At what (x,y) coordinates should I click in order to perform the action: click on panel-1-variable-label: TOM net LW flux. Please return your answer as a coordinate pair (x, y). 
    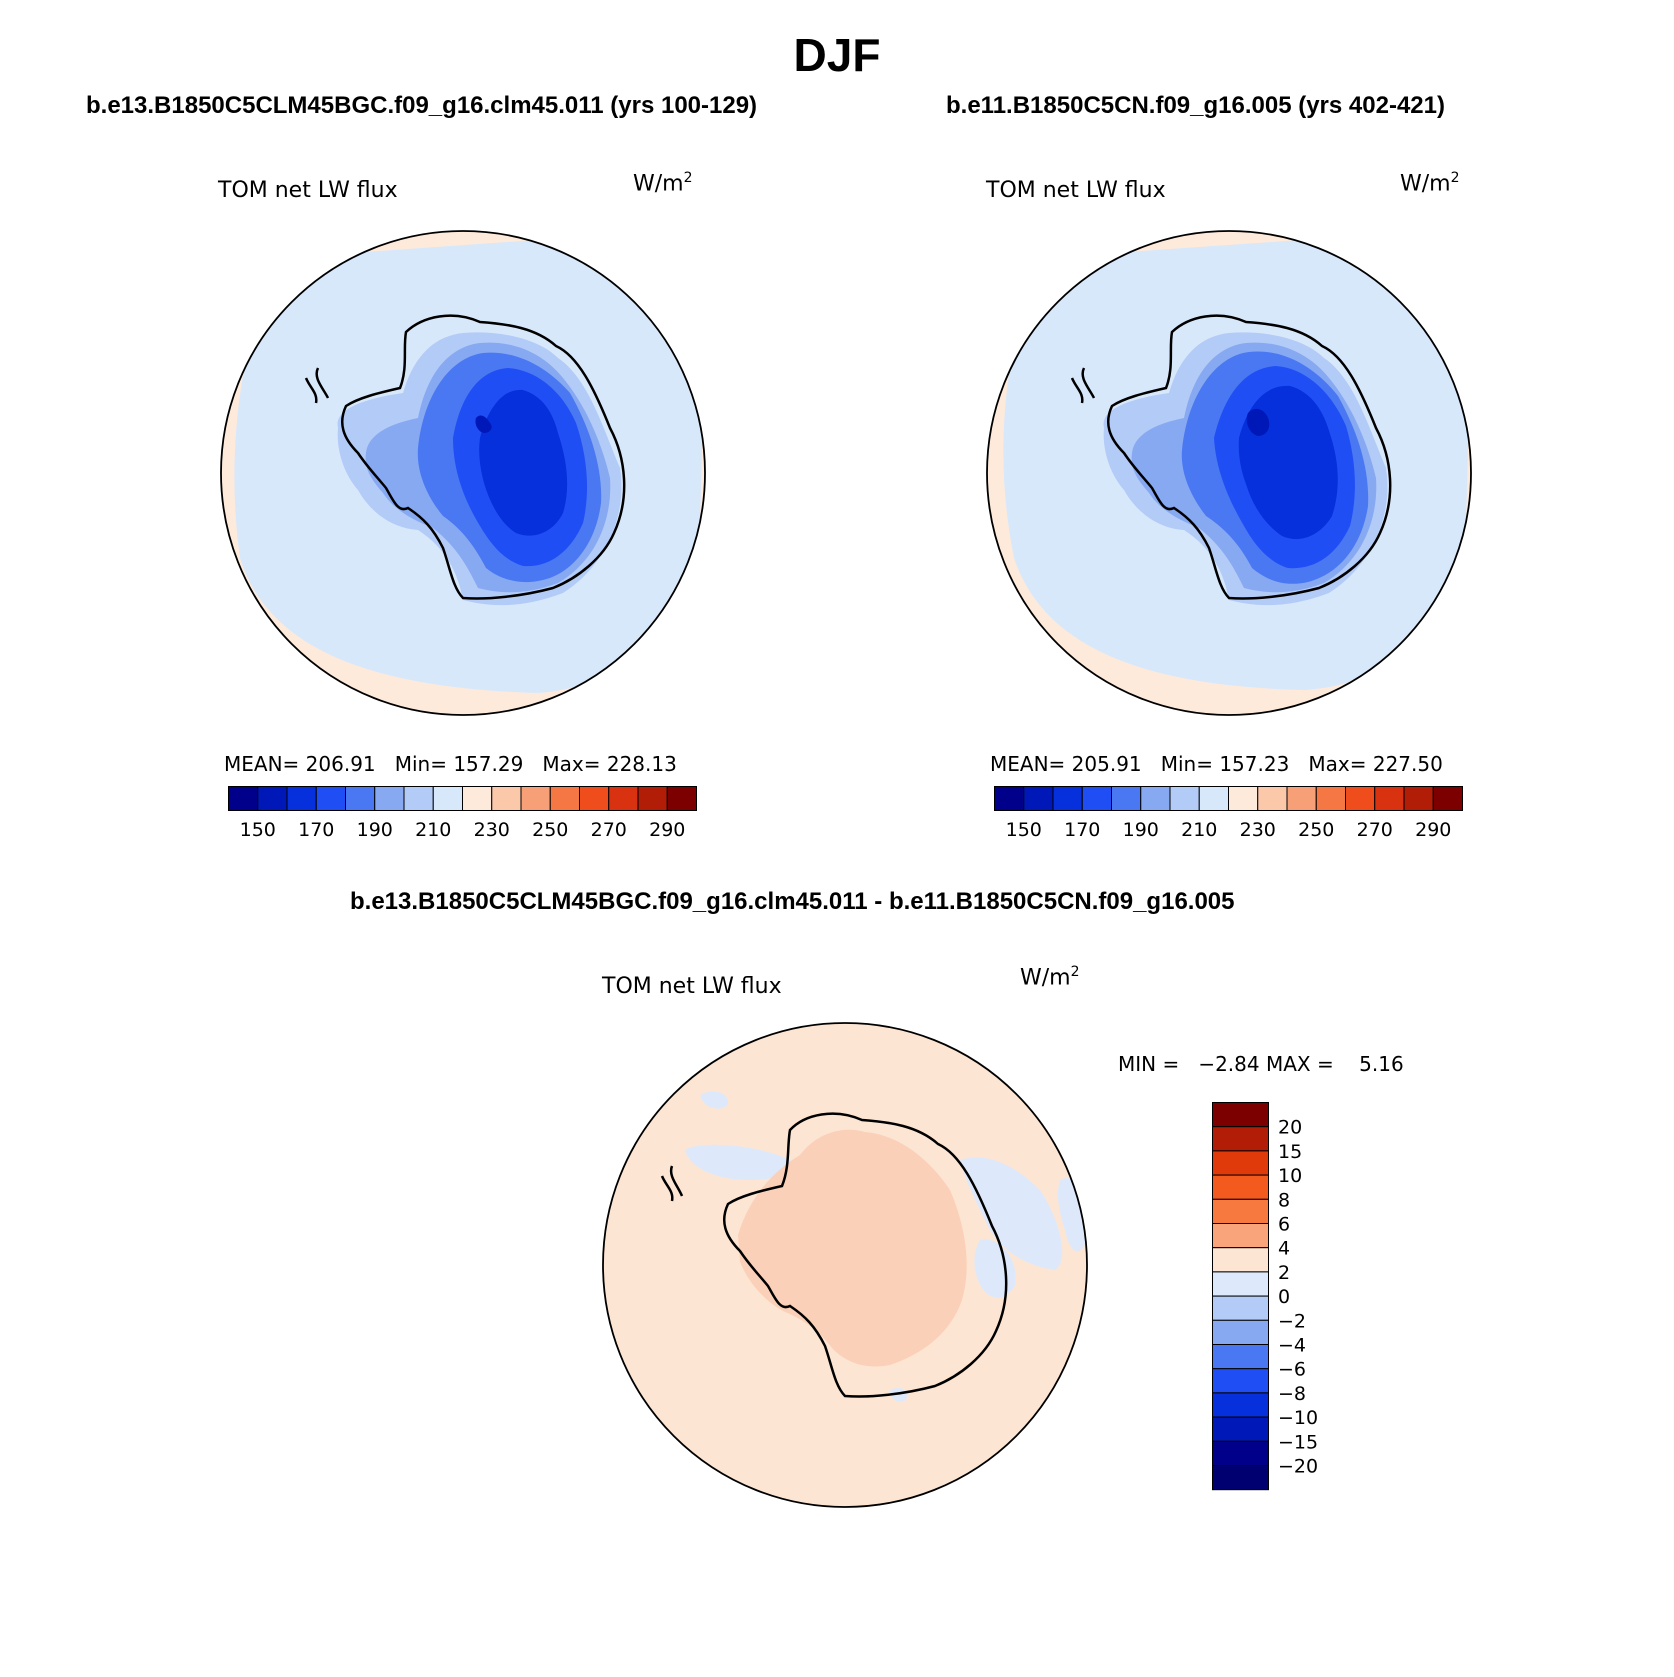
    Looking at the image, I should click on (308, 190).